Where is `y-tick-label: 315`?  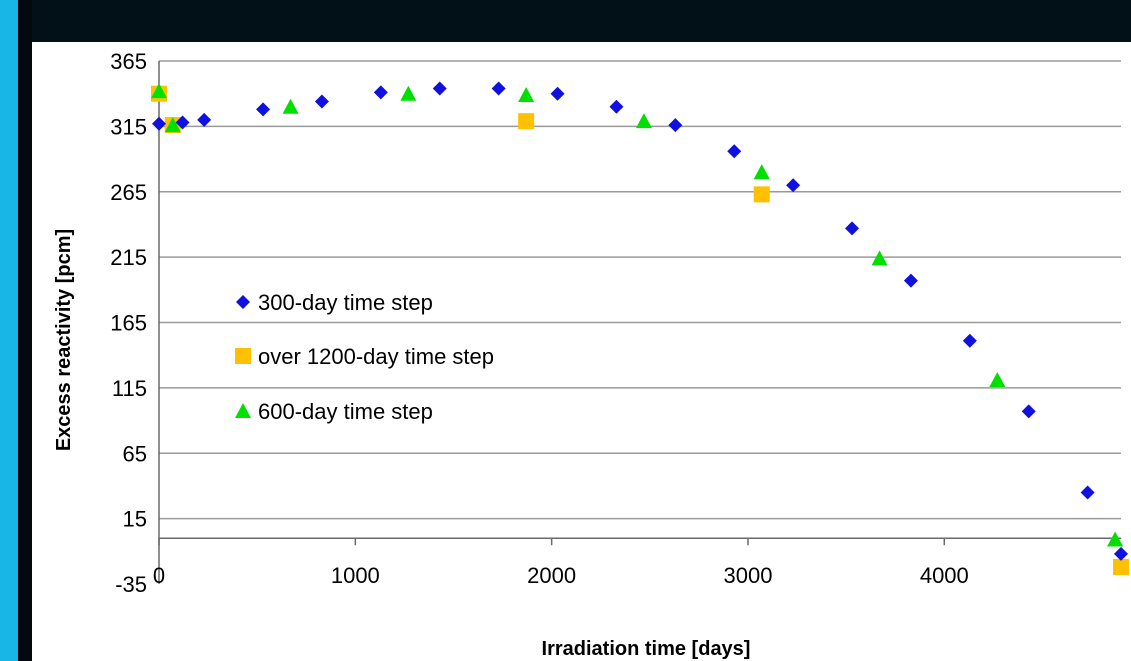 y-tick-label: 315 is located at coordinates (128, 126).